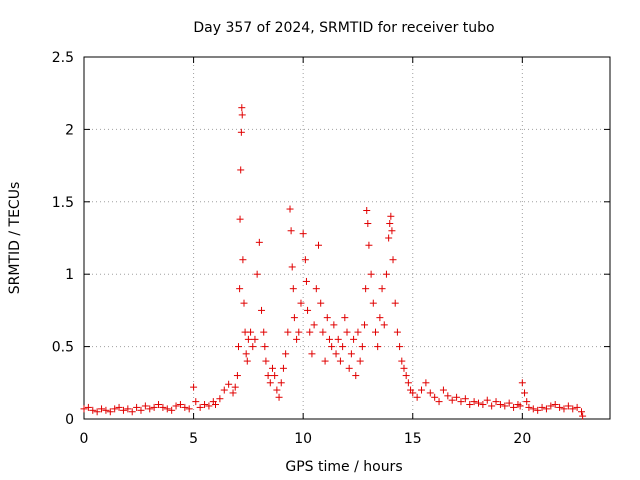 The image size is (640, 480). Describe the element at coordinates (193, 439) in the screenshot. I see `x-tick-label: 5` at that location.